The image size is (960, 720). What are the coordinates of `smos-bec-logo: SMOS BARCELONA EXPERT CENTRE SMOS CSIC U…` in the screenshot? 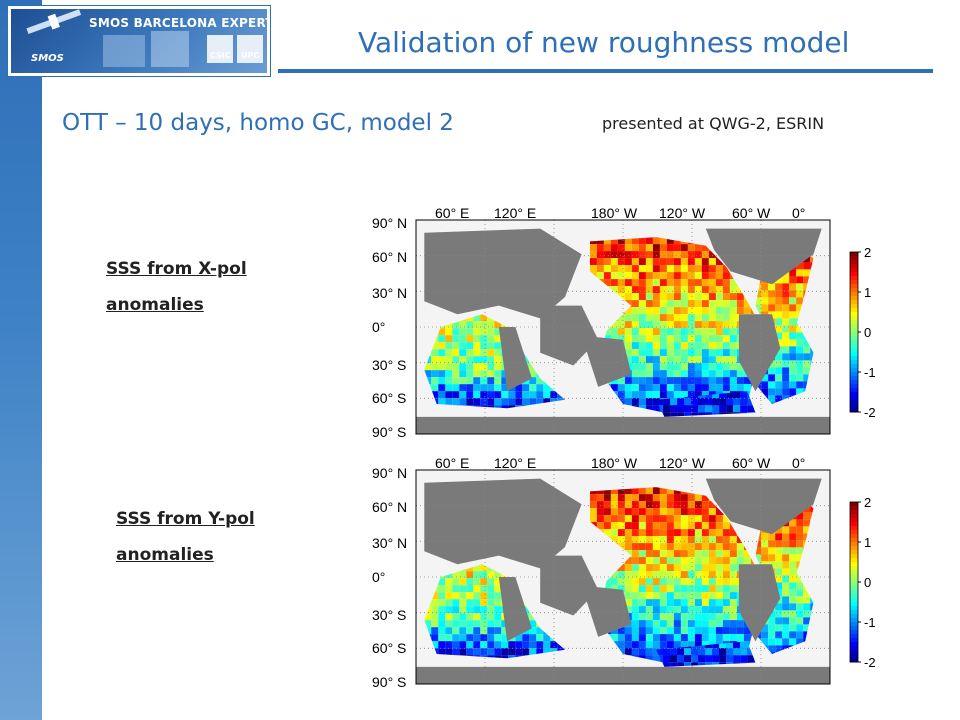 It's located at (139, 41).